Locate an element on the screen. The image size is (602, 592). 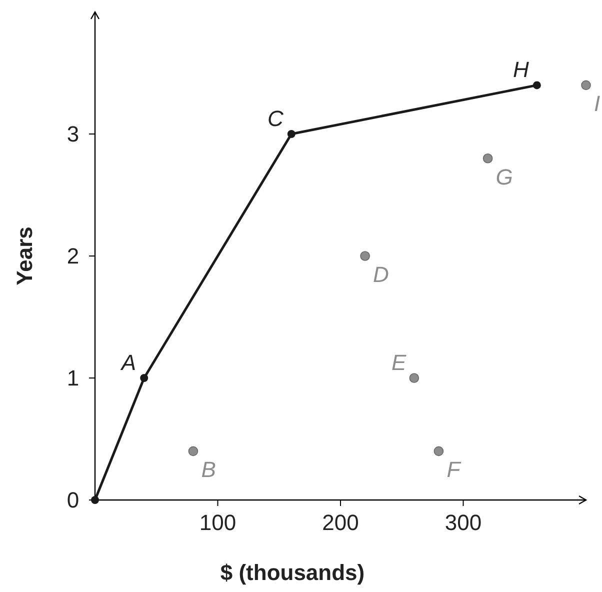
annotation: I is located at coordinates (597, 103).